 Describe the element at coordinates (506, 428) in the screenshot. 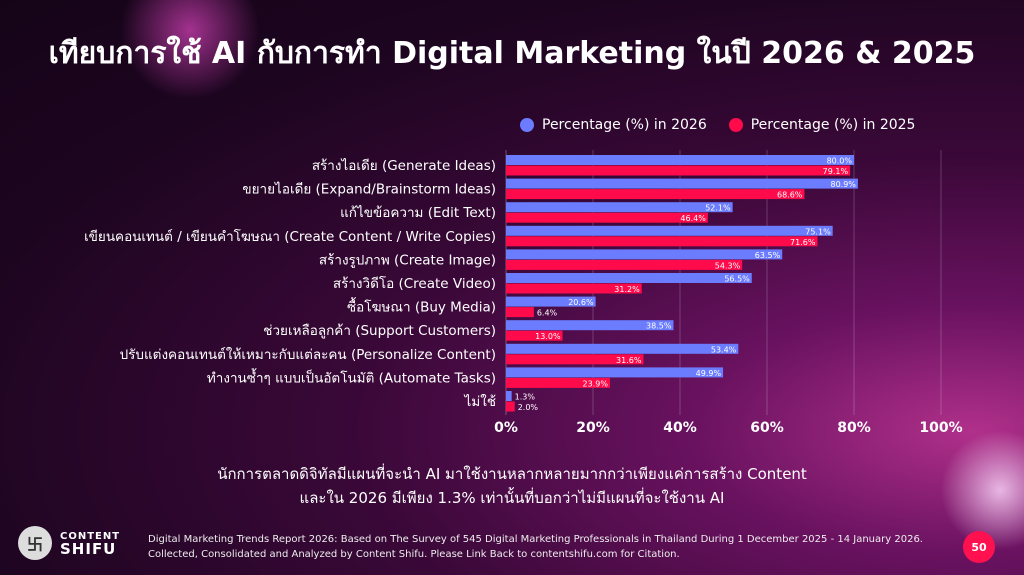

I see `x-tick-label: 0%` at that location.